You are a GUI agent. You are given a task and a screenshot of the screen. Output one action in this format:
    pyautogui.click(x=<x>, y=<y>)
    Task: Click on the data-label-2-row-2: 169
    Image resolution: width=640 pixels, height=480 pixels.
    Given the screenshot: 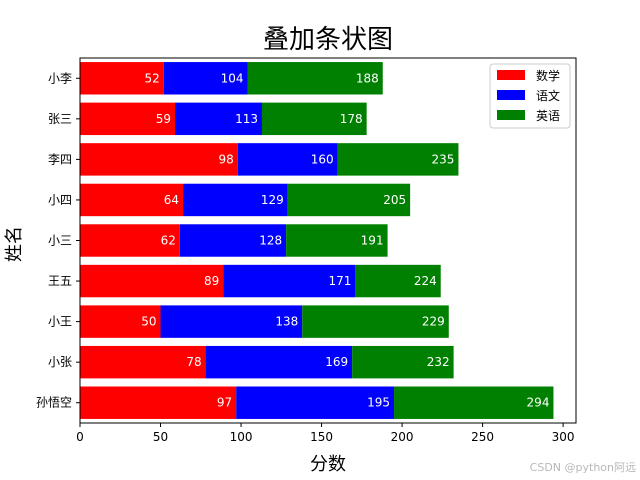 What is the action you would take?
    pyautogui.click(x=336, y=362)
    